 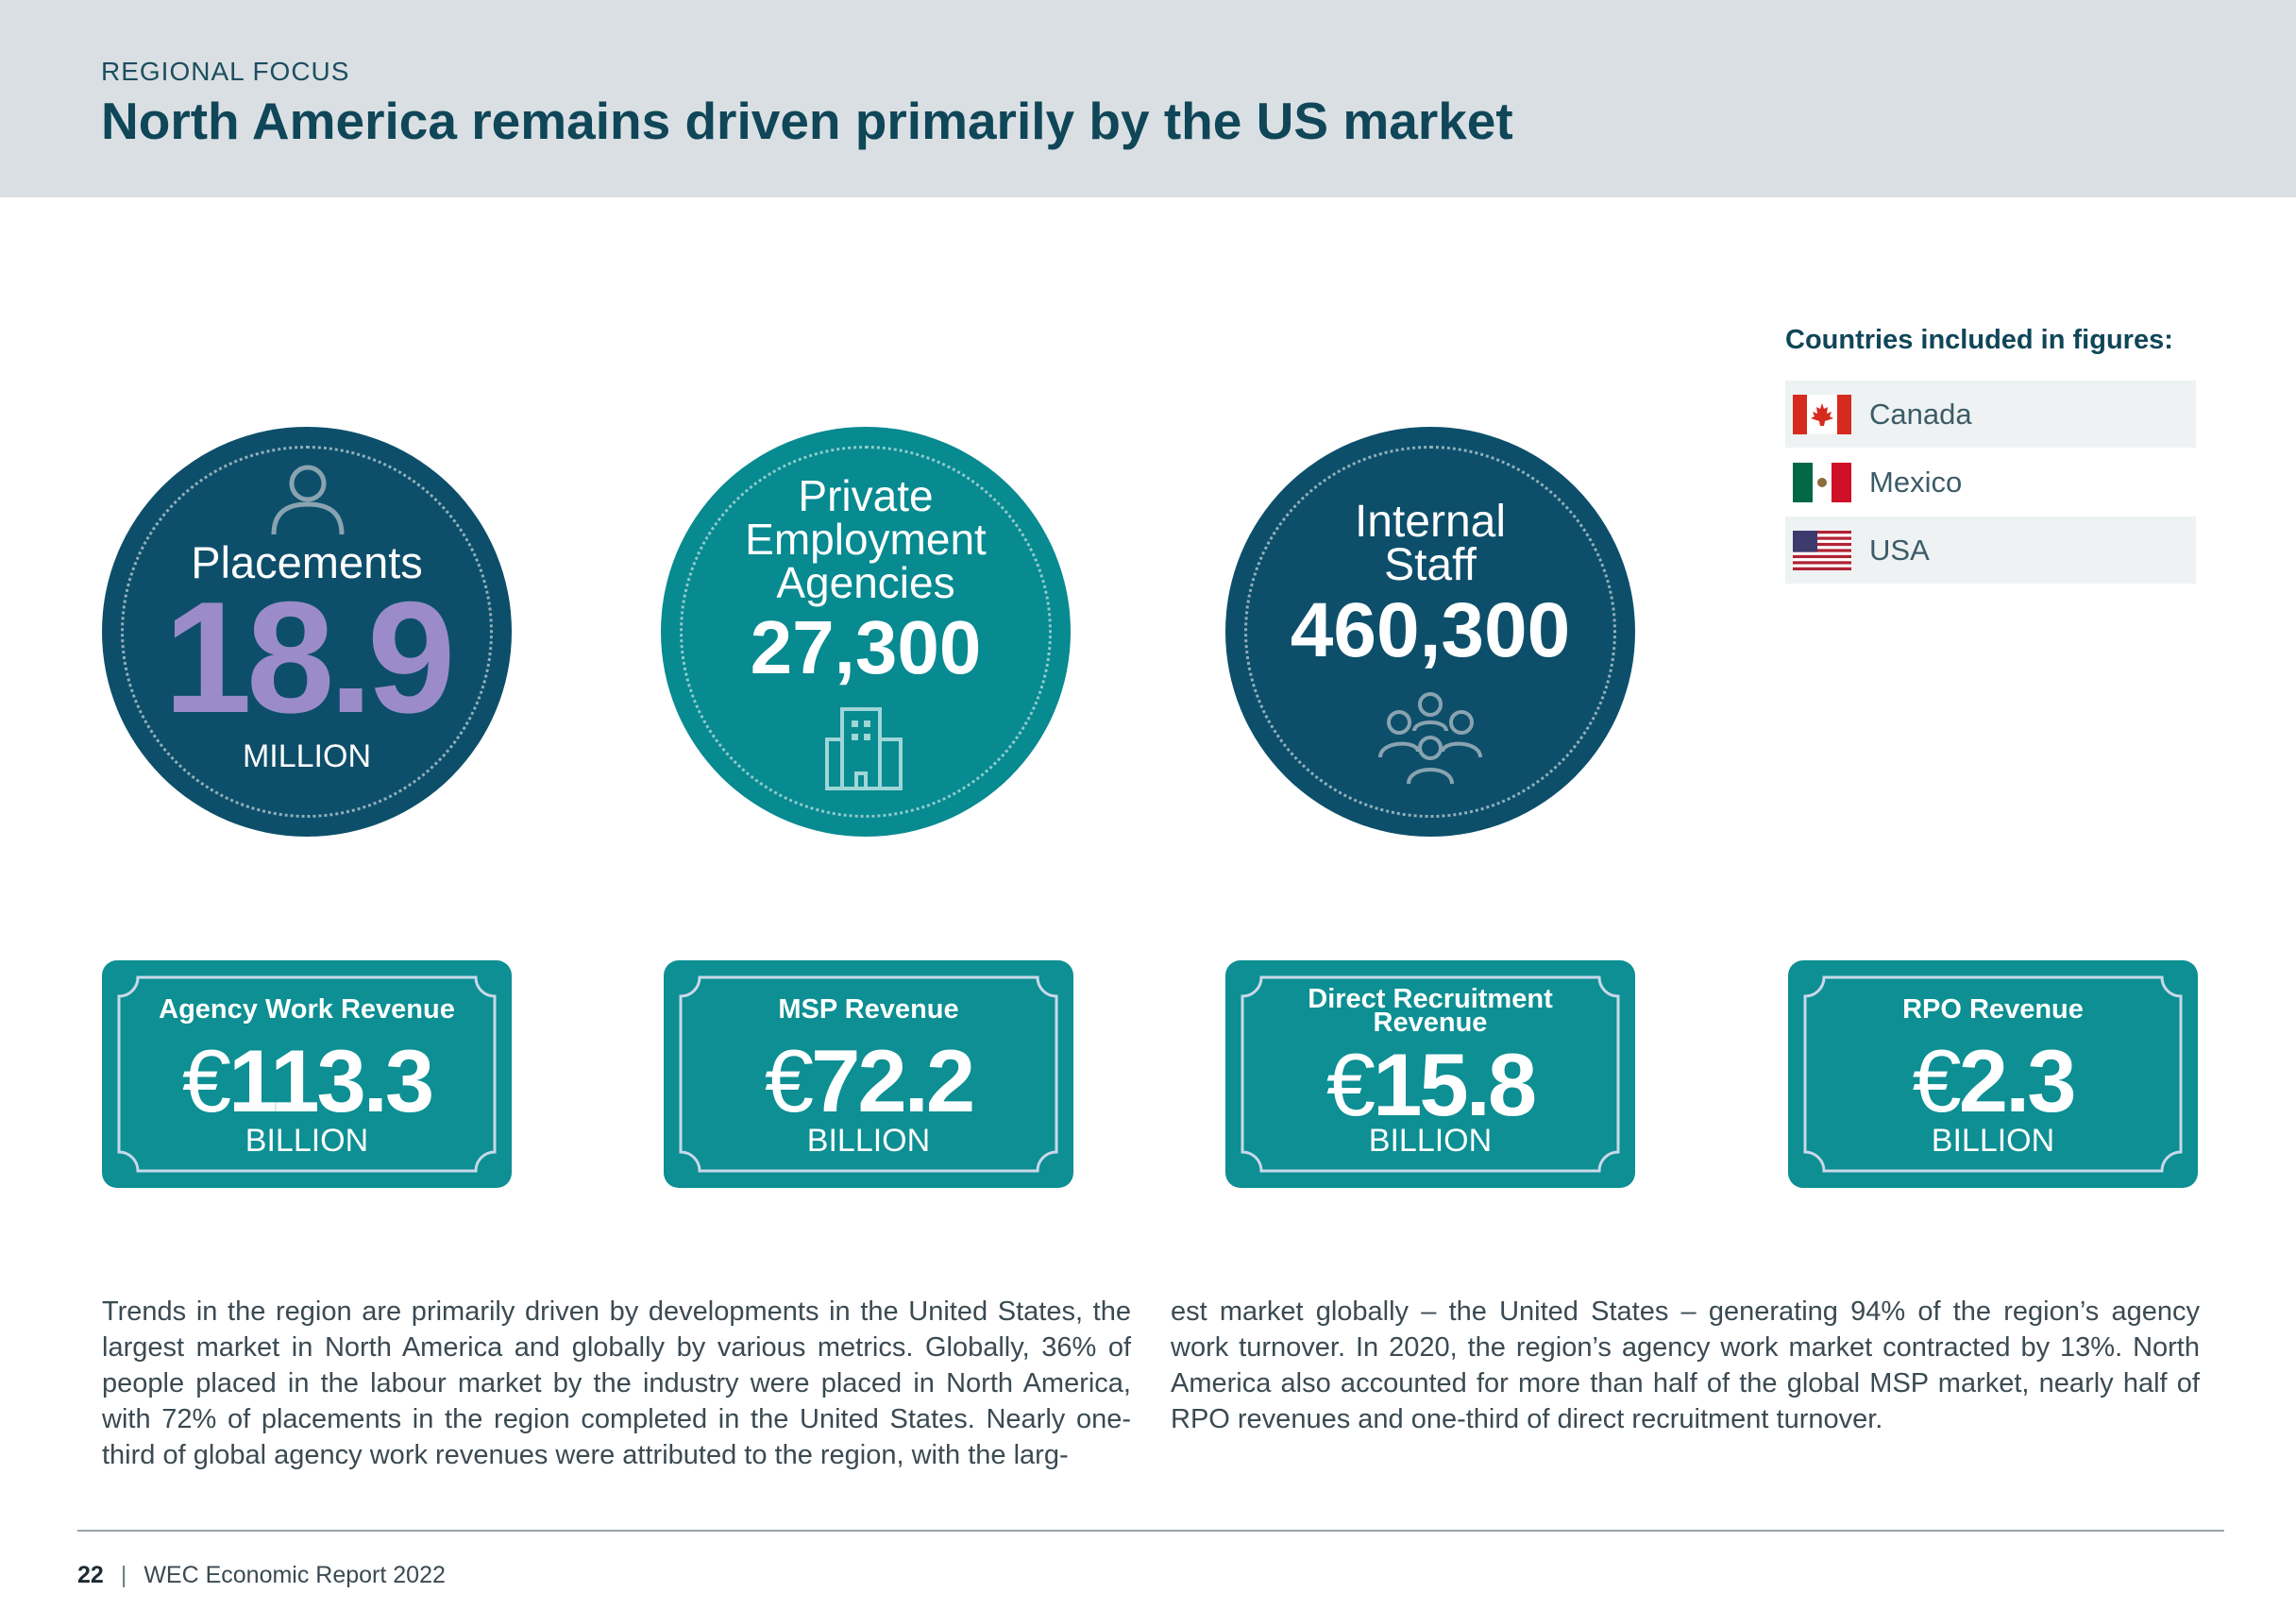 I want to click on revenue-value: 2.3, so click(x=2017, y=1080).